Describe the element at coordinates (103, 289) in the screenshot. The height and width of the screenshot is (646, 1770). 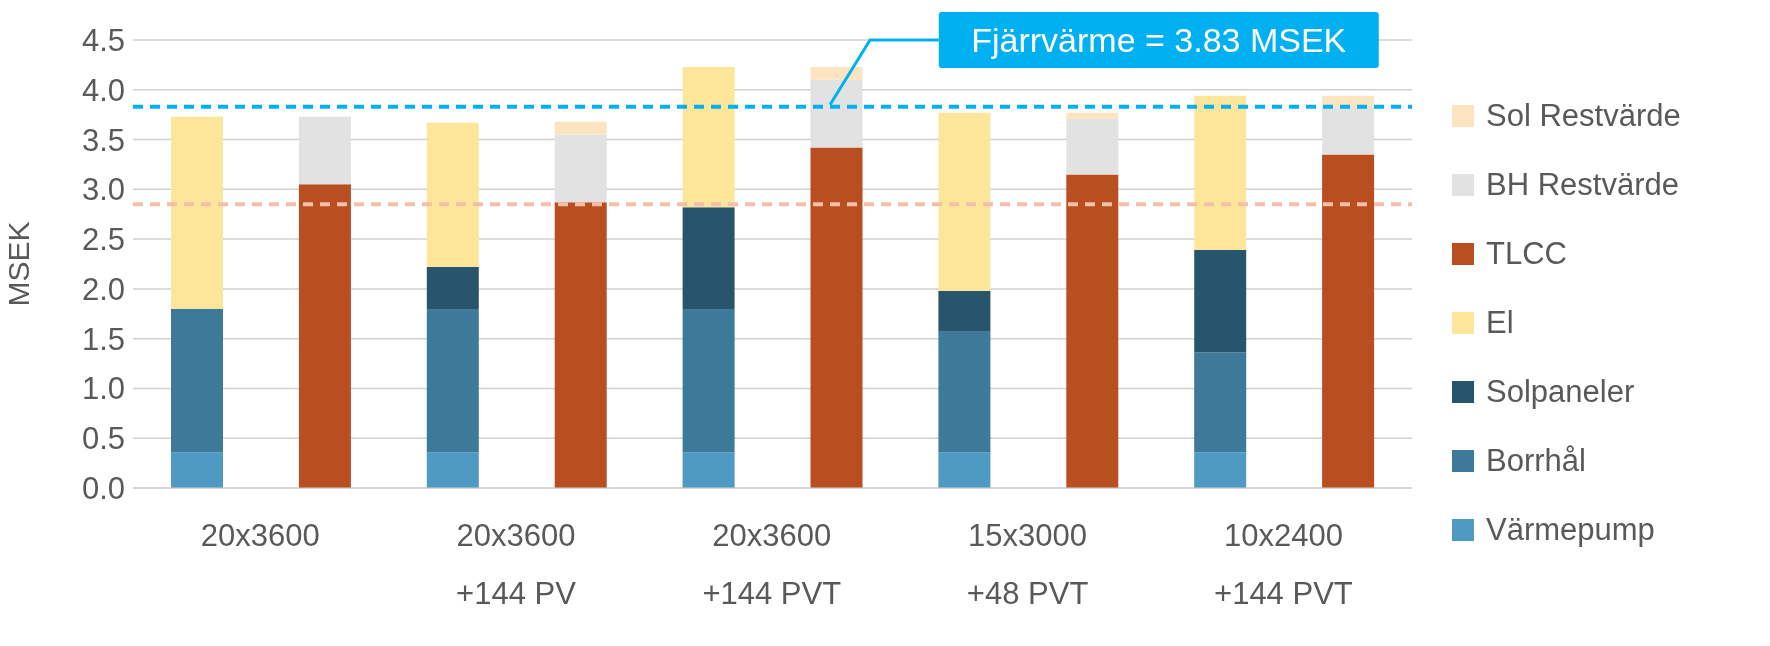
I see `y-tick-label: 2.0` at that location.